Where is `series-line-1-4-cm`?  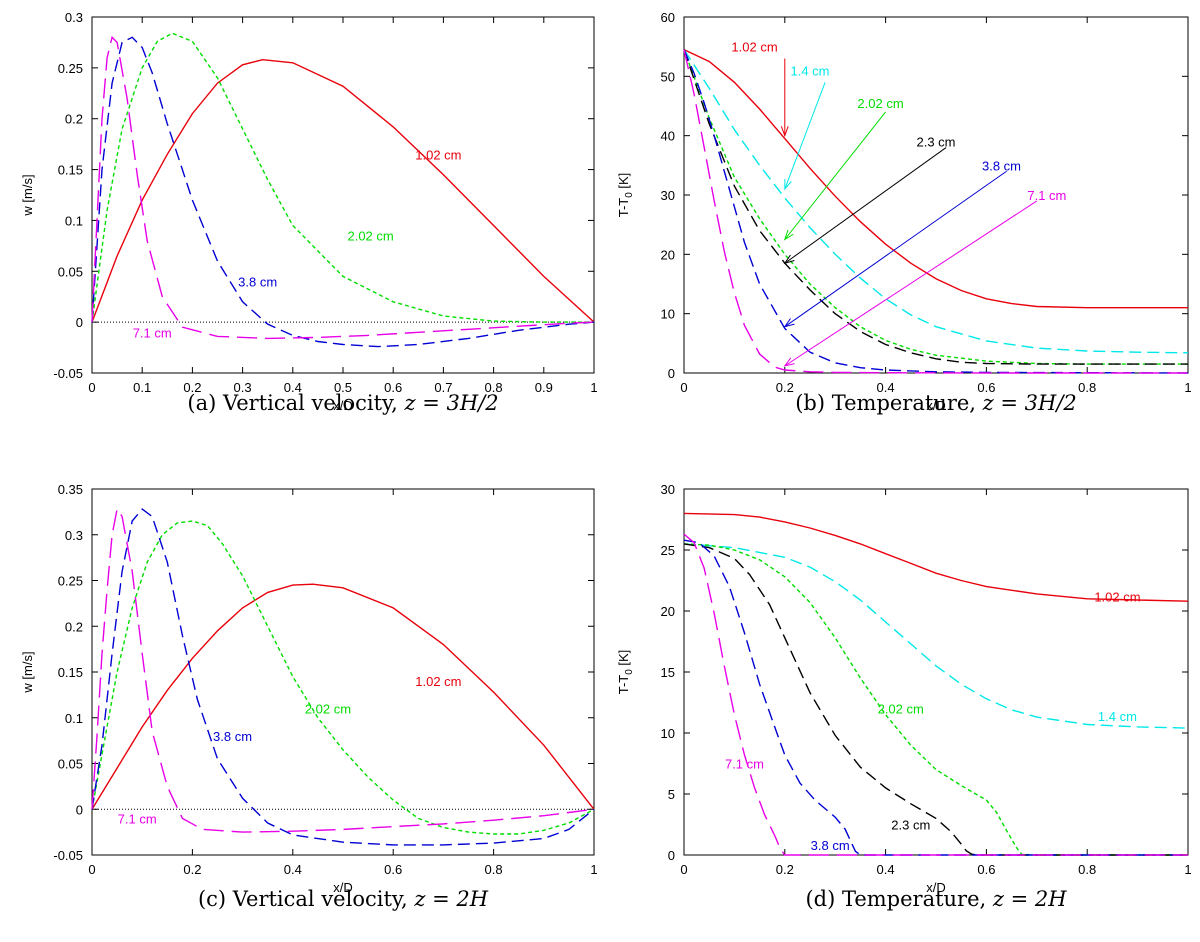 series-line-1-4-cm is located at coordinates (936, 201).